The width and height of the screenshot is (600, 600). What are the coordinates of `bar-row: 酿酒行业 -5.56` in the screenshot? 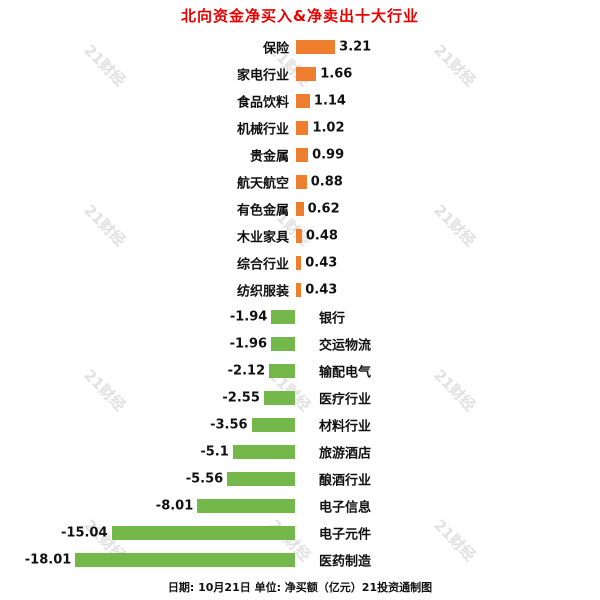 It's located at (300, 478).